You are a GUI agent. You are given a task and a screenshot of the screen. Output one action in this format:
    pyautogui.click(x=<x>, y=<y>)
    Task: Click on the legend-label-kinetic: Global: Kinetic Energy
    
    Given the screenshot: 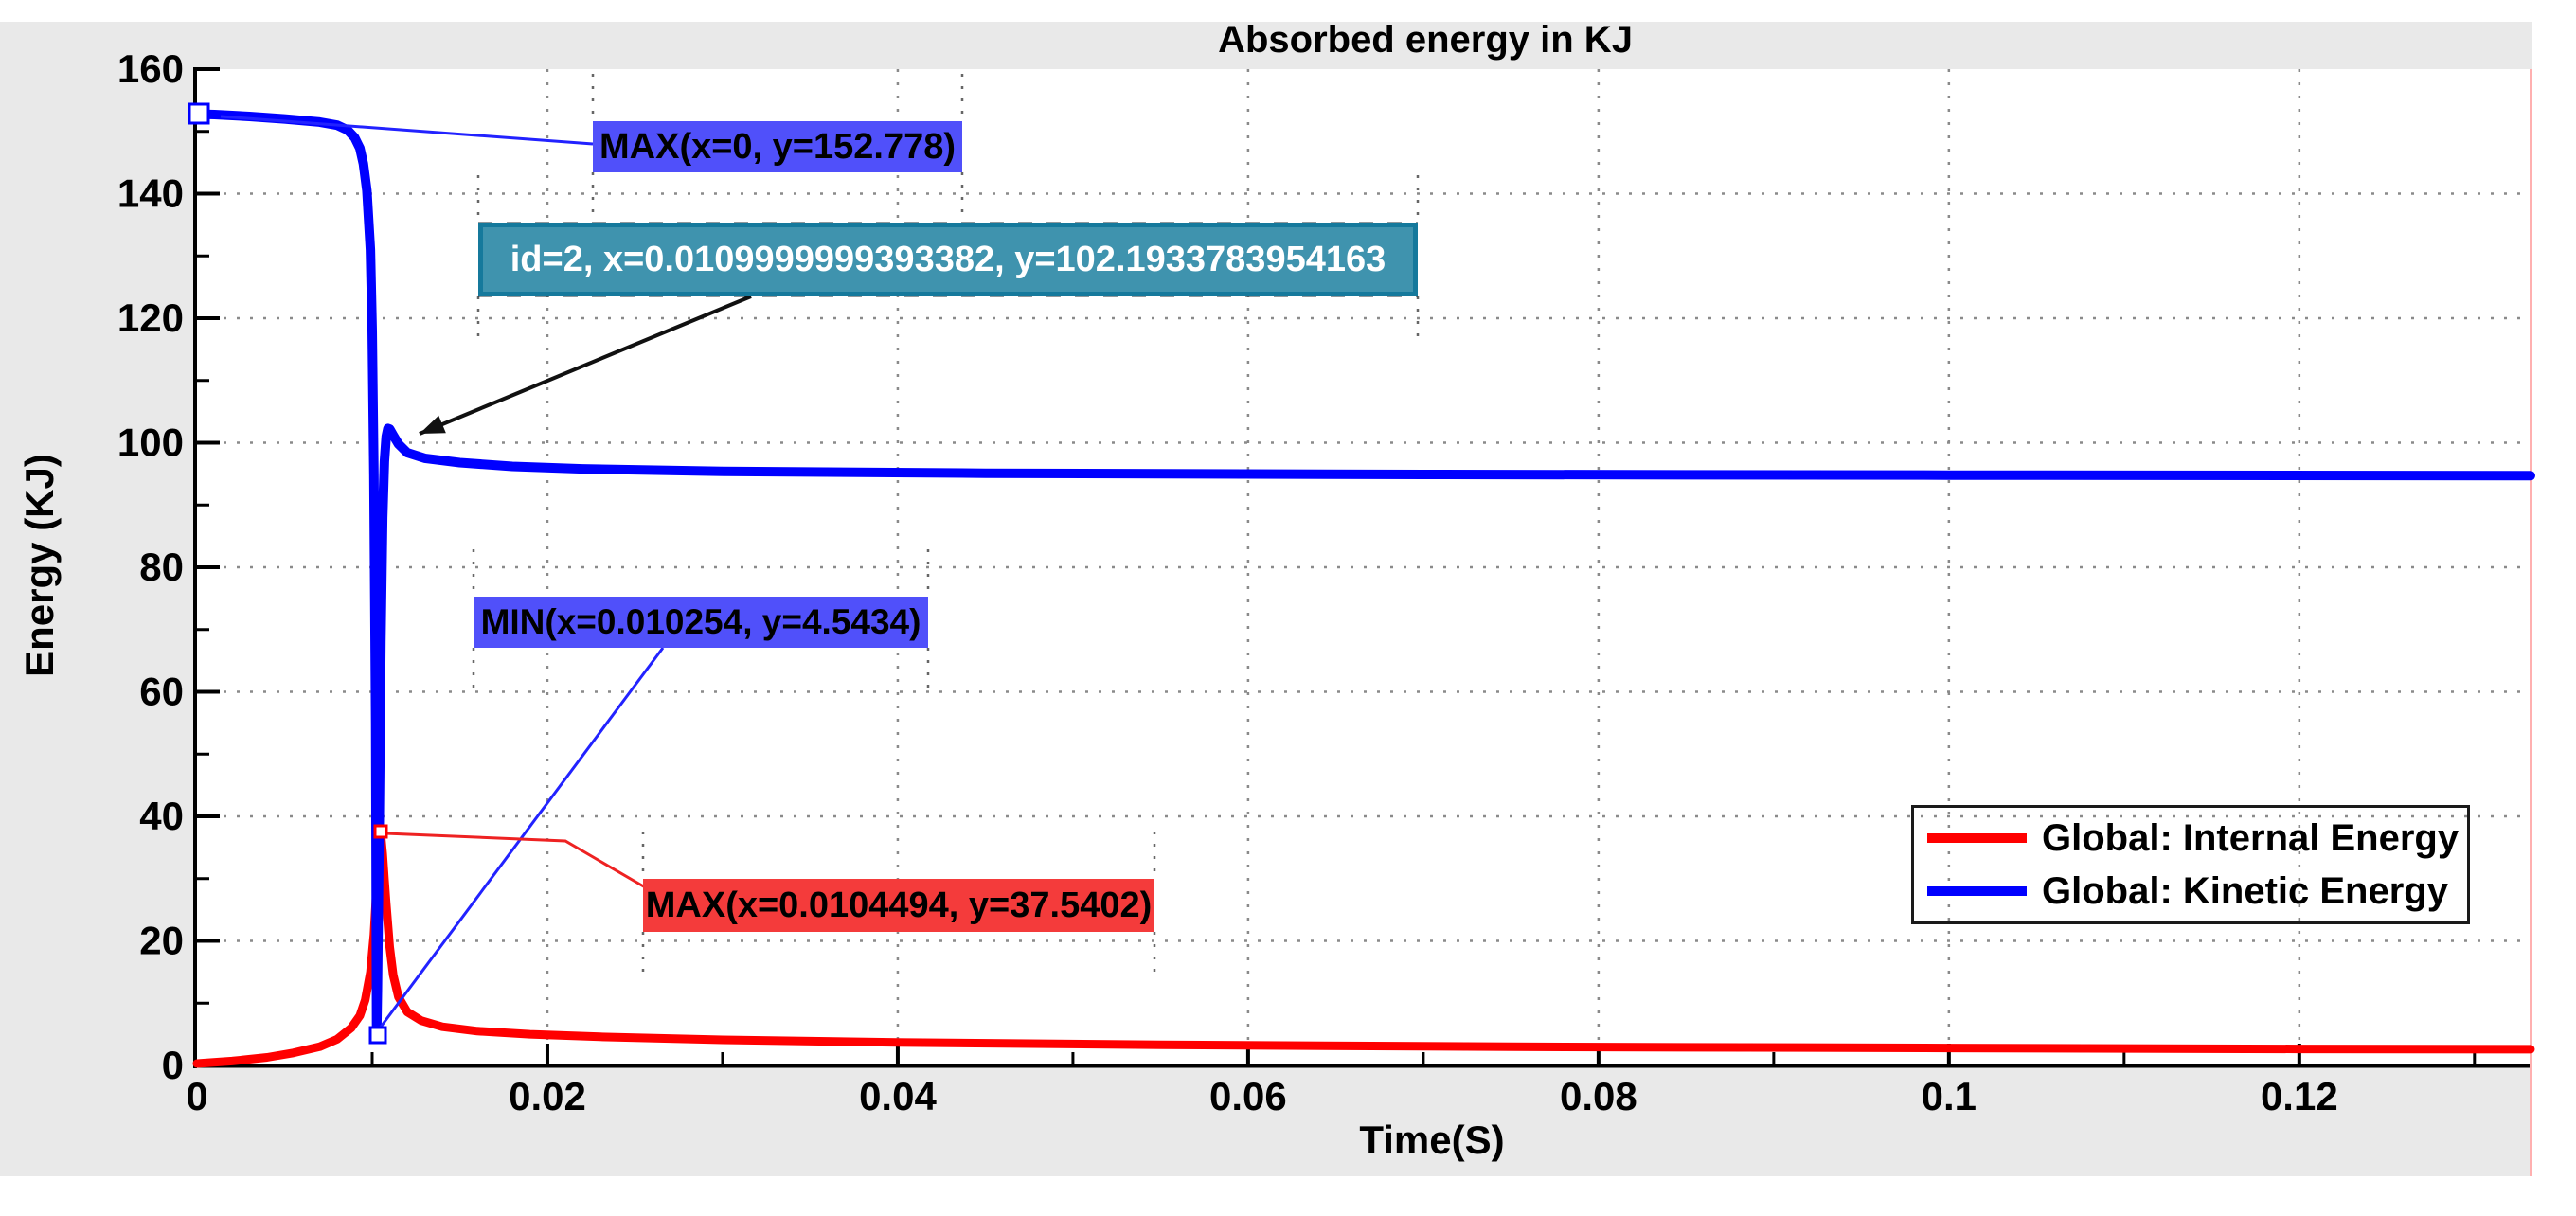 What is the action you would take?
    pyautogui.click(x=2245, y=891)
    